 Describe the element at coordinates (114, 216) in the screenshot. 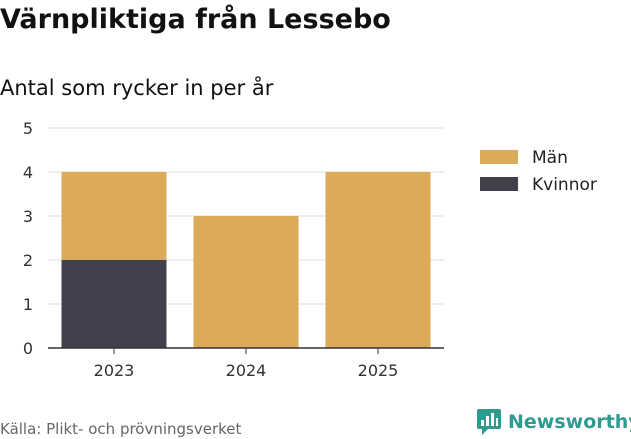

I see `bar-m-n-2023` at that location.